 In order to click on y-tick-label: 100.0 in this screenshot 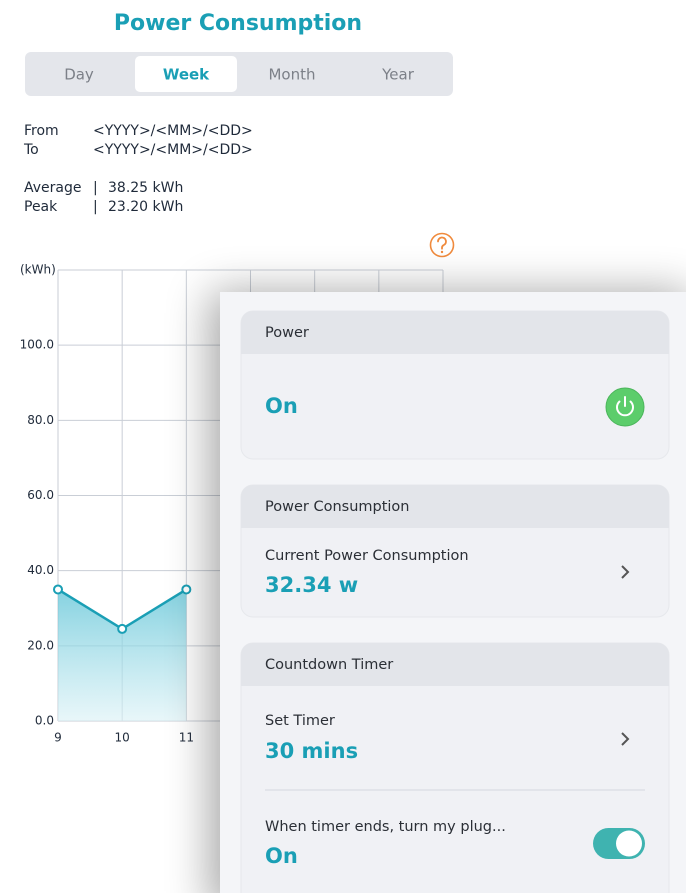, I will do `click(37, 345)`.